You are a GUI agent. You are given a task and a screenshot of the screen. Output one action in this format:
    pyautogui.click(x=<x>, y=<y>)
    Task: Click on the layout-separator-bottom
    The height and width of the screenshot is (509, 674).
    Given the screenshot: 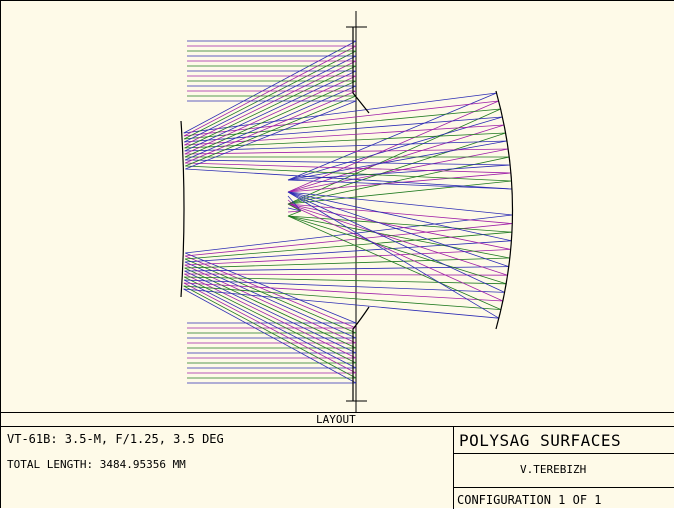 What is the action you would take?
    pyautogui.click(x=337, y=426)
    